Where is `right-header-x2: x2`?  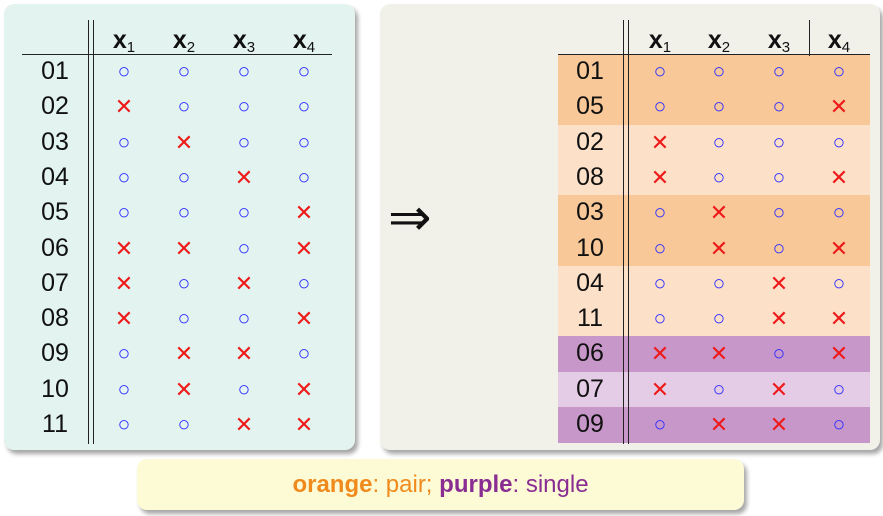 right-header-x2: x2 is located at coordinates (719, 40).